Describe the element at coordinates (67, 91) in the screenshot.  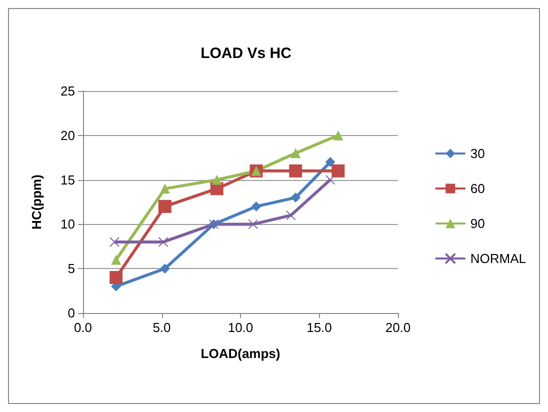
I see `y-tick-label: 25` at that location.